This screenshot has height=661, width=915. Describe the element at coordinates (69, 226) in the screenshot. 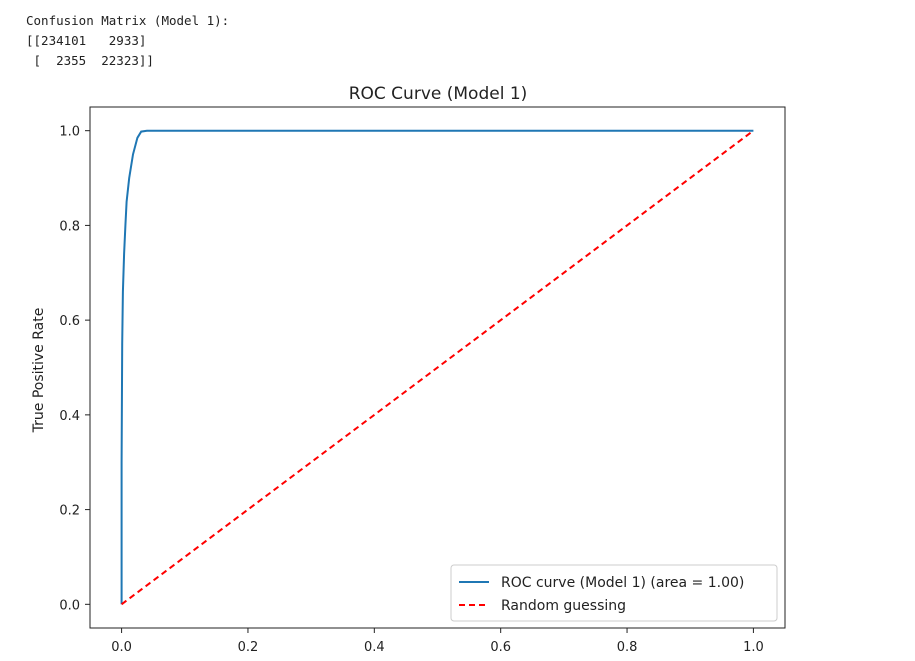

I see `y-tick-label: 0.8` at that location.